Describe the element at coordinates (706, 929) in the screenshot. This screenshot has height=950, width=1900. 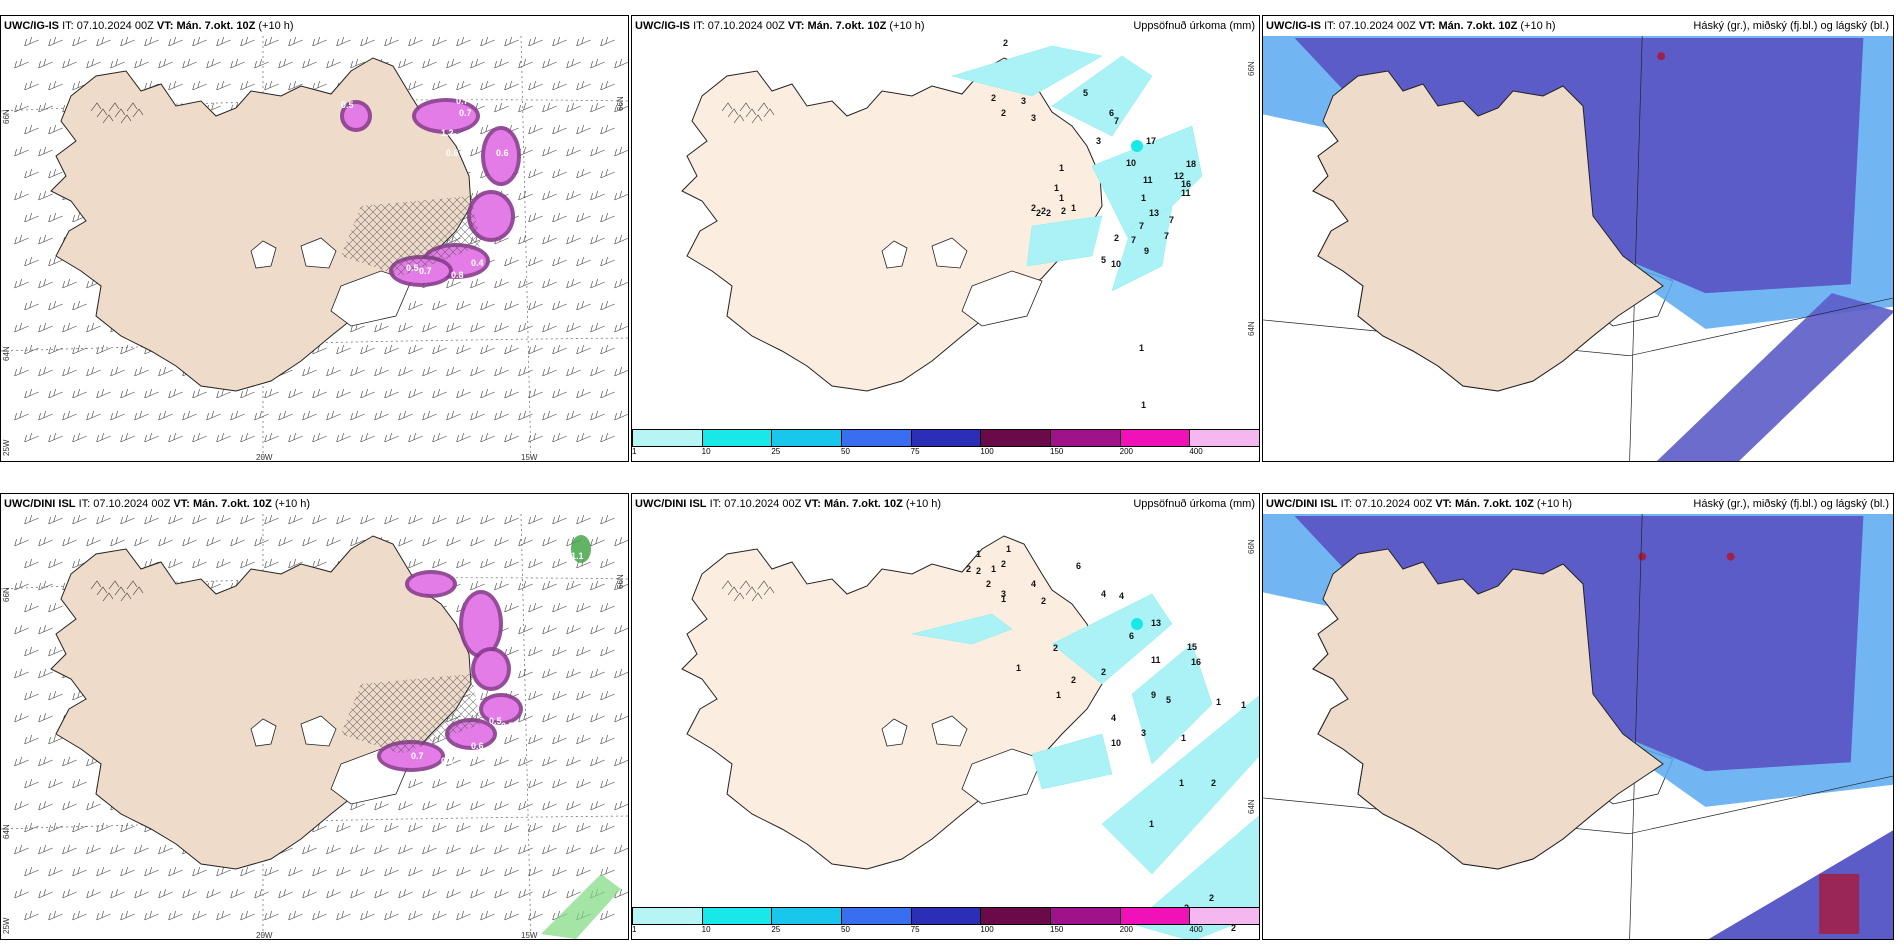
I see `colorbar-tick: 10` at that location.